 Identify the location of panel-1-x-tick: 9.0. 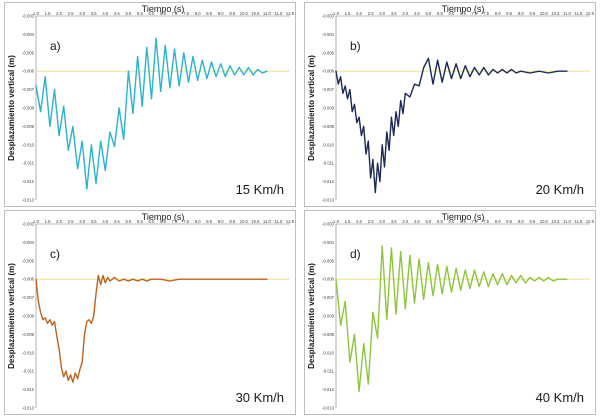
(521, 13).